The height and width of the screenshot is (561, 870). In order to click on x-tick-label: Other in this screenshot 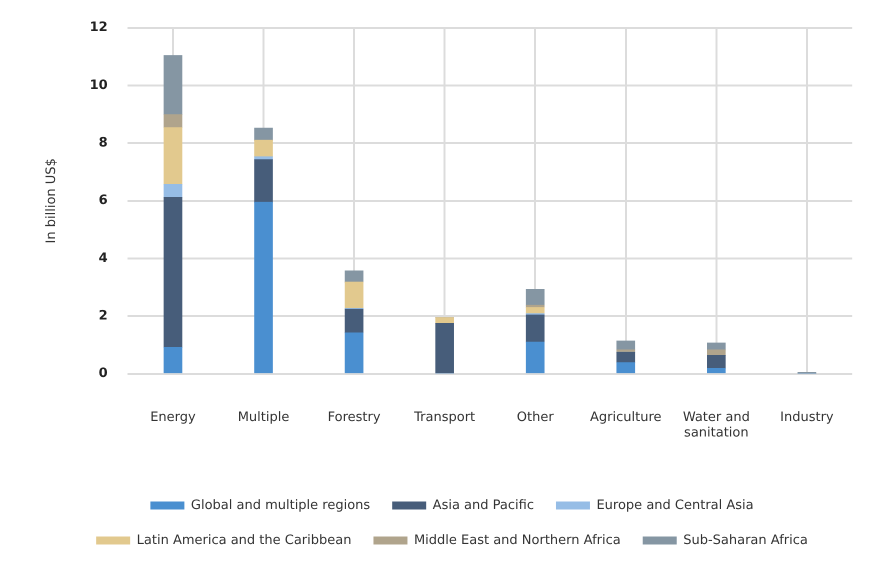, I will do `click(535, 417)`.